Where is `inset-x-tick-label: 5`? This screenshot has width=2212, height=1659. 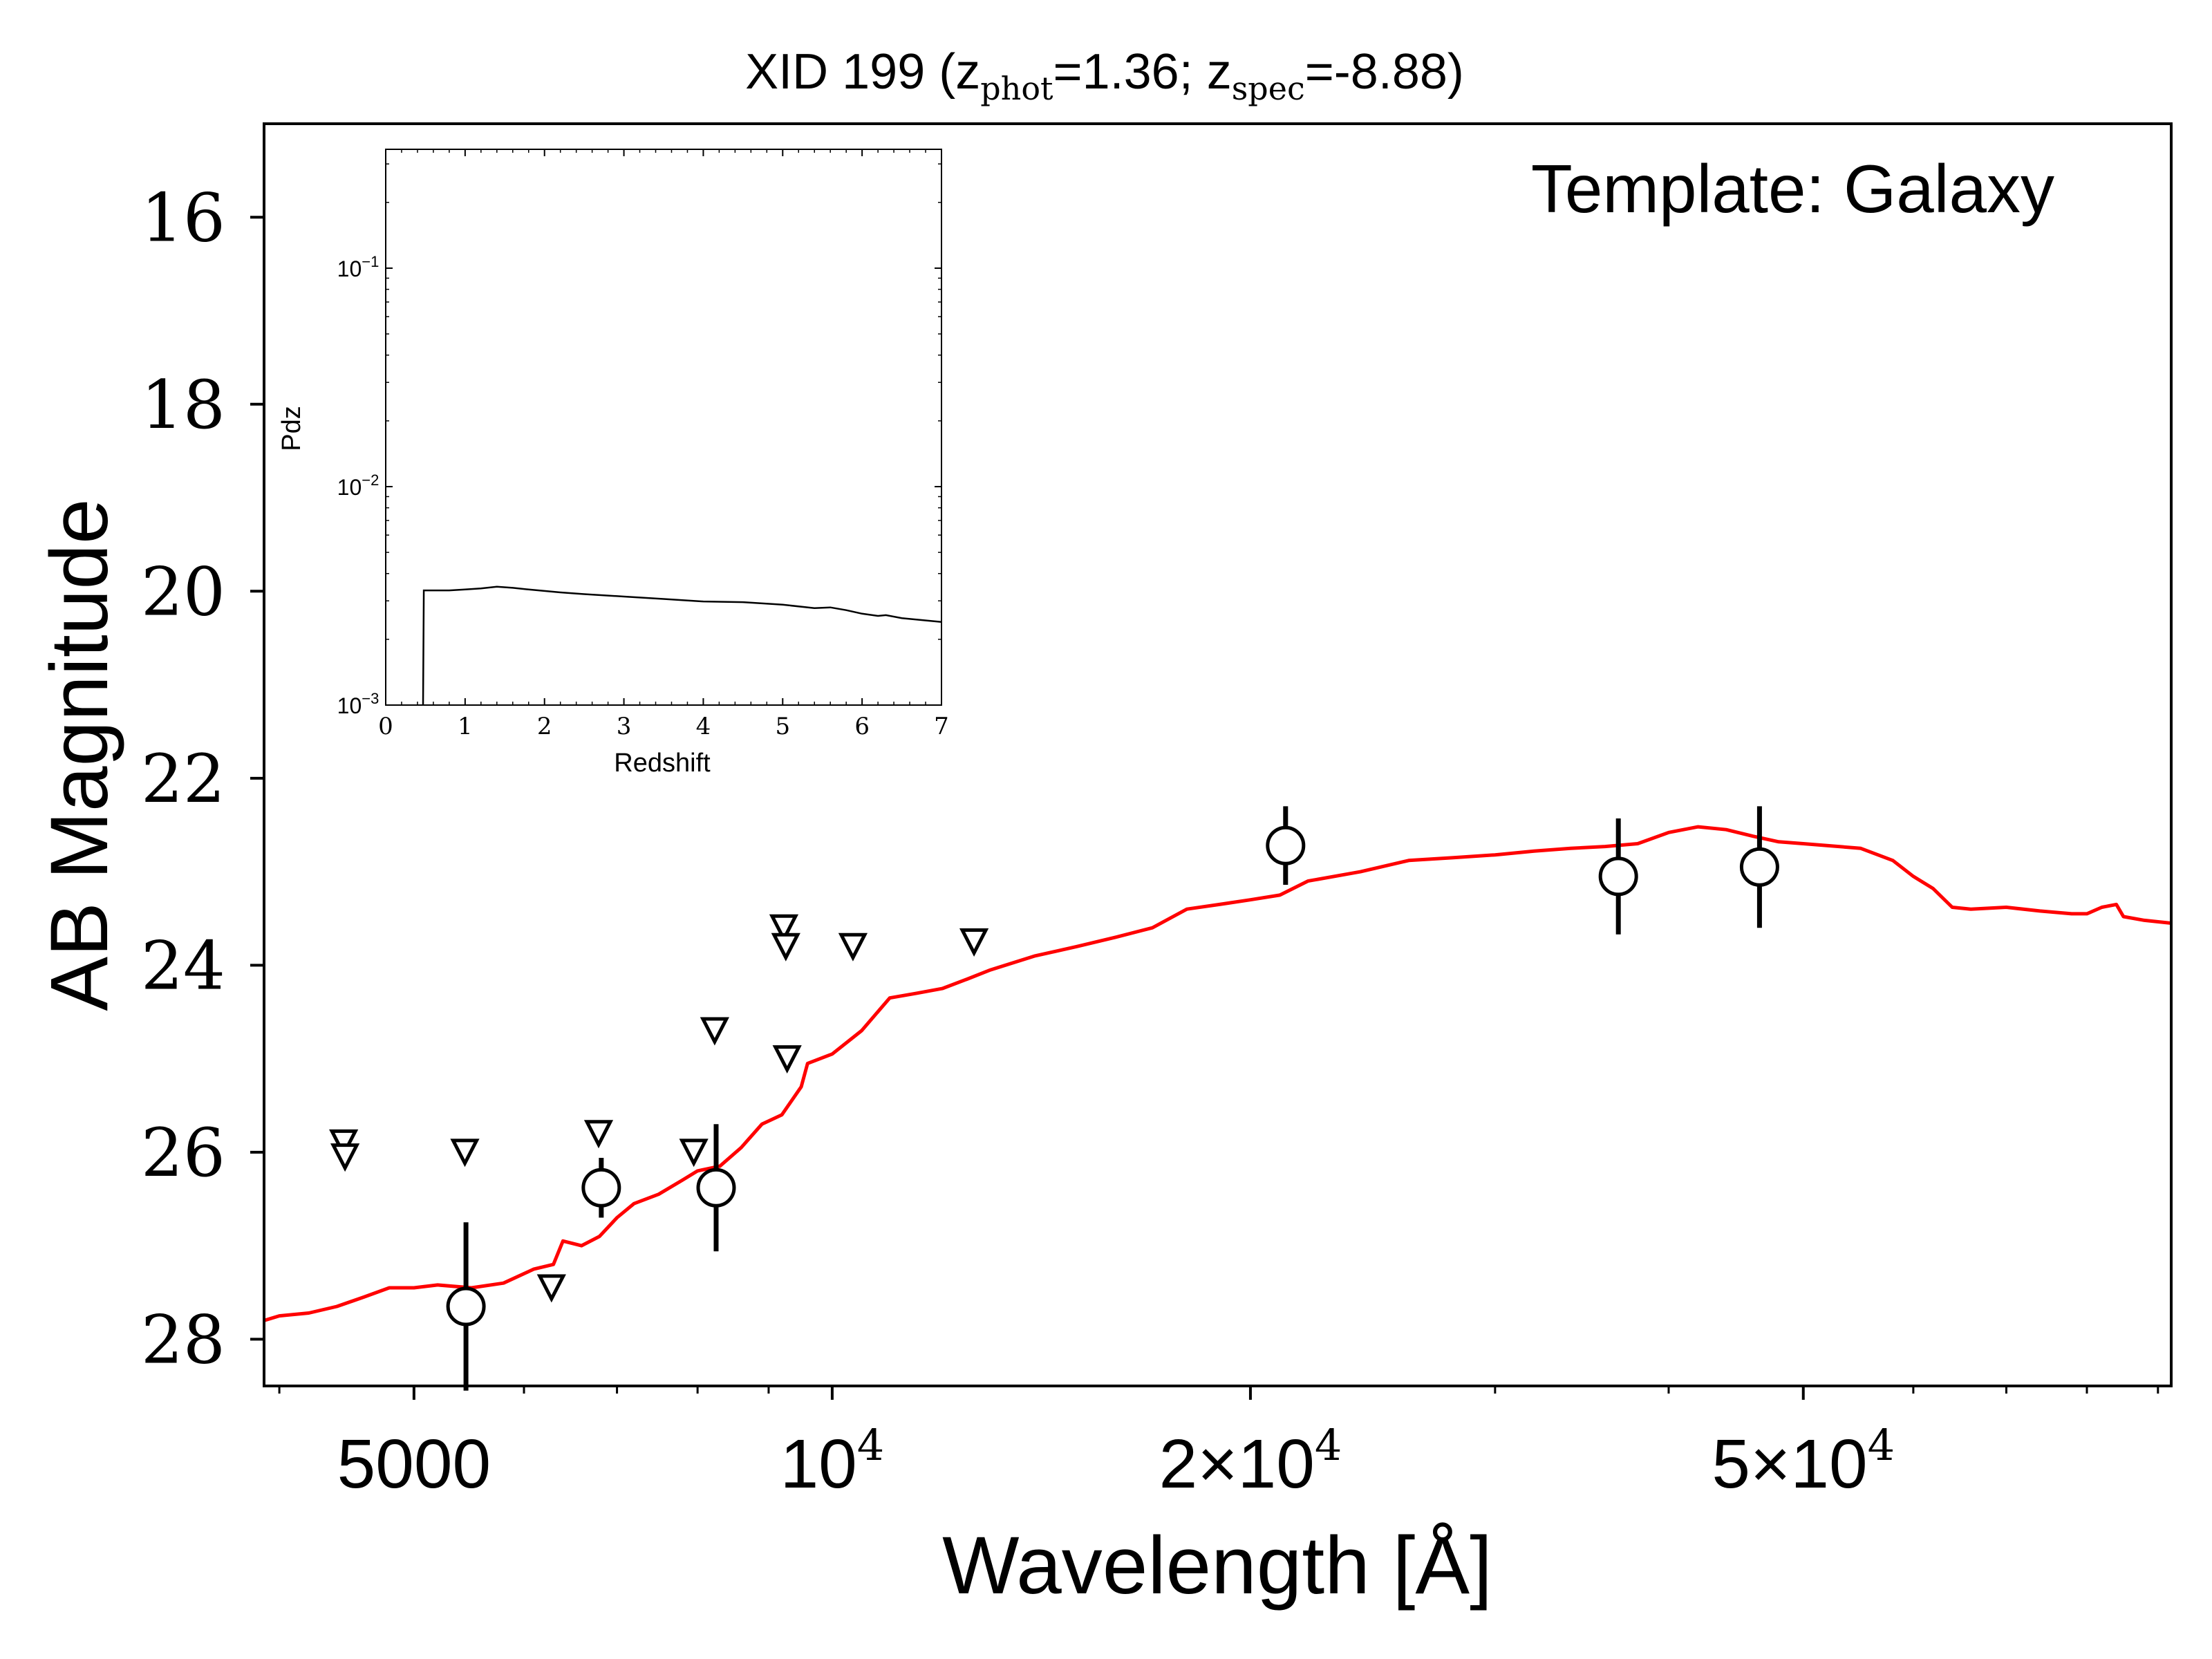
inset-x-tick-label: 5 is located at coordinates (782, 726).